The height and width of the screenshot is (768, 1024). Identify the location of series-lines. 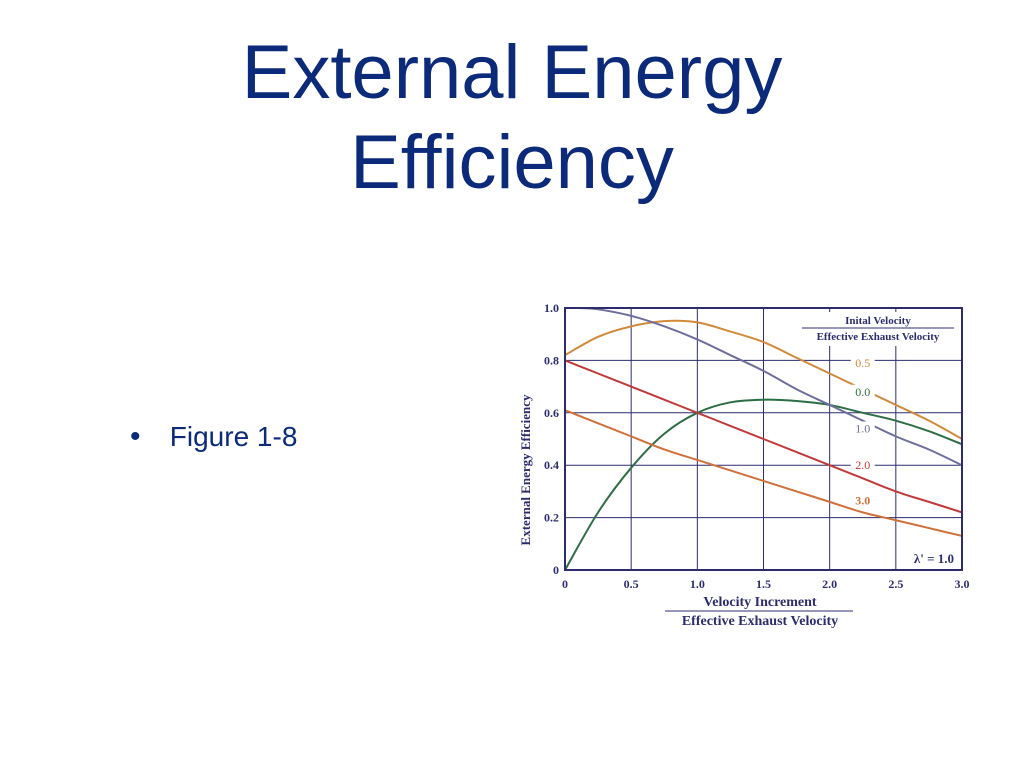
(763, 439).